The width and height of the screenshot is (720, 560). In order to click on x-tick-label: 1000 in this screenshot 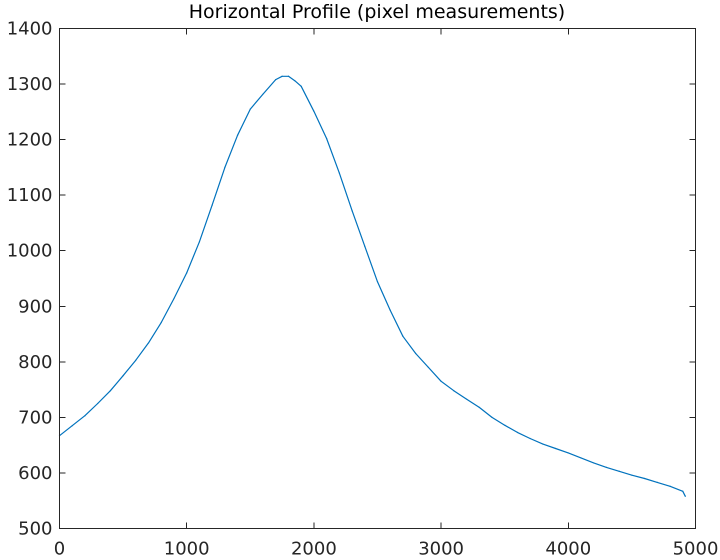, I will do `click(187, 549)`.